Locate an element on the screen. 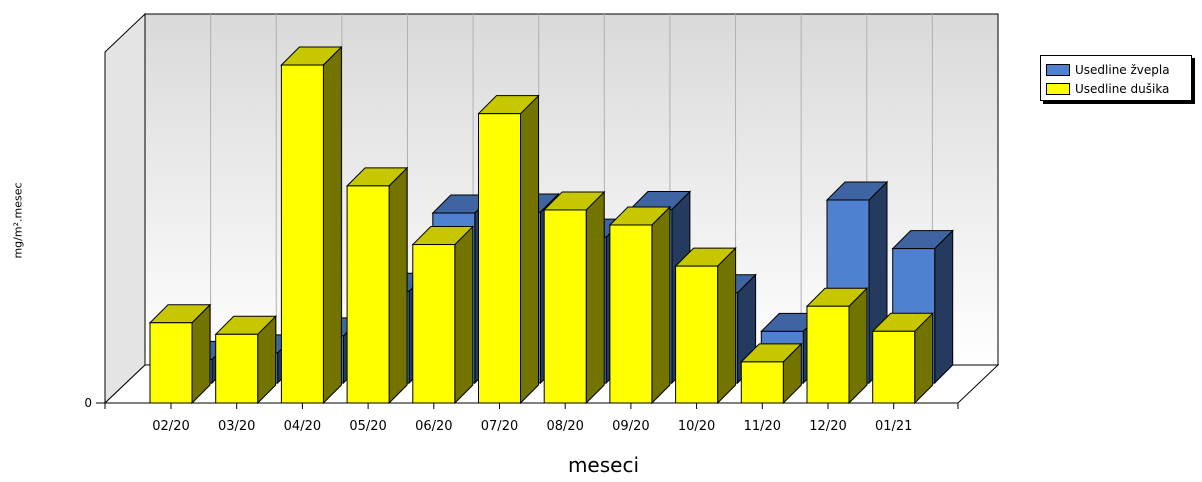 The image size is (1202, 482). x-tick-label: 02/20 is located at coordinates (170, 426).